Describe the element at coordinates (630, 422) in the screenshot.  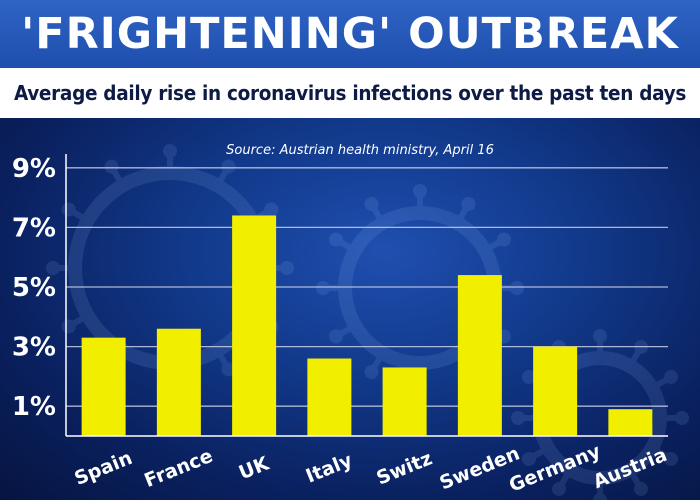
I see `bar-austria` at that location.